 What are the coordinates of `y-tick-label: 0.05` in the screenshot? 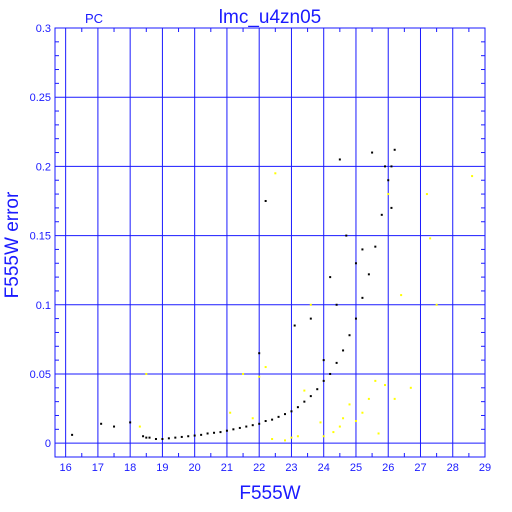 It's located at (40, 375).